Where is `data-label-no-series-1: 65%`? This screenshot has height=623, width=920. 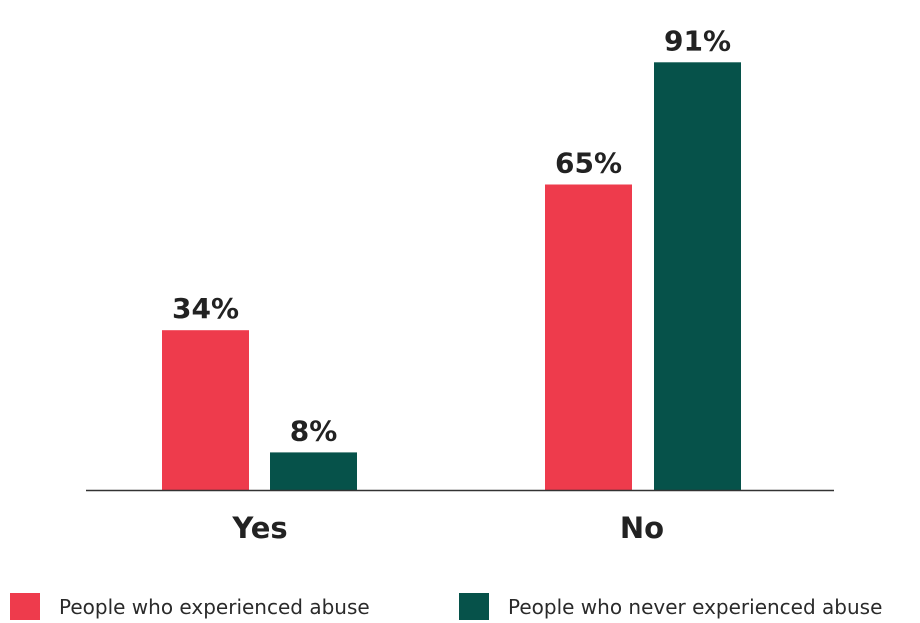
data-label-no-series-1: 65% is located at coordinates (588, 163).